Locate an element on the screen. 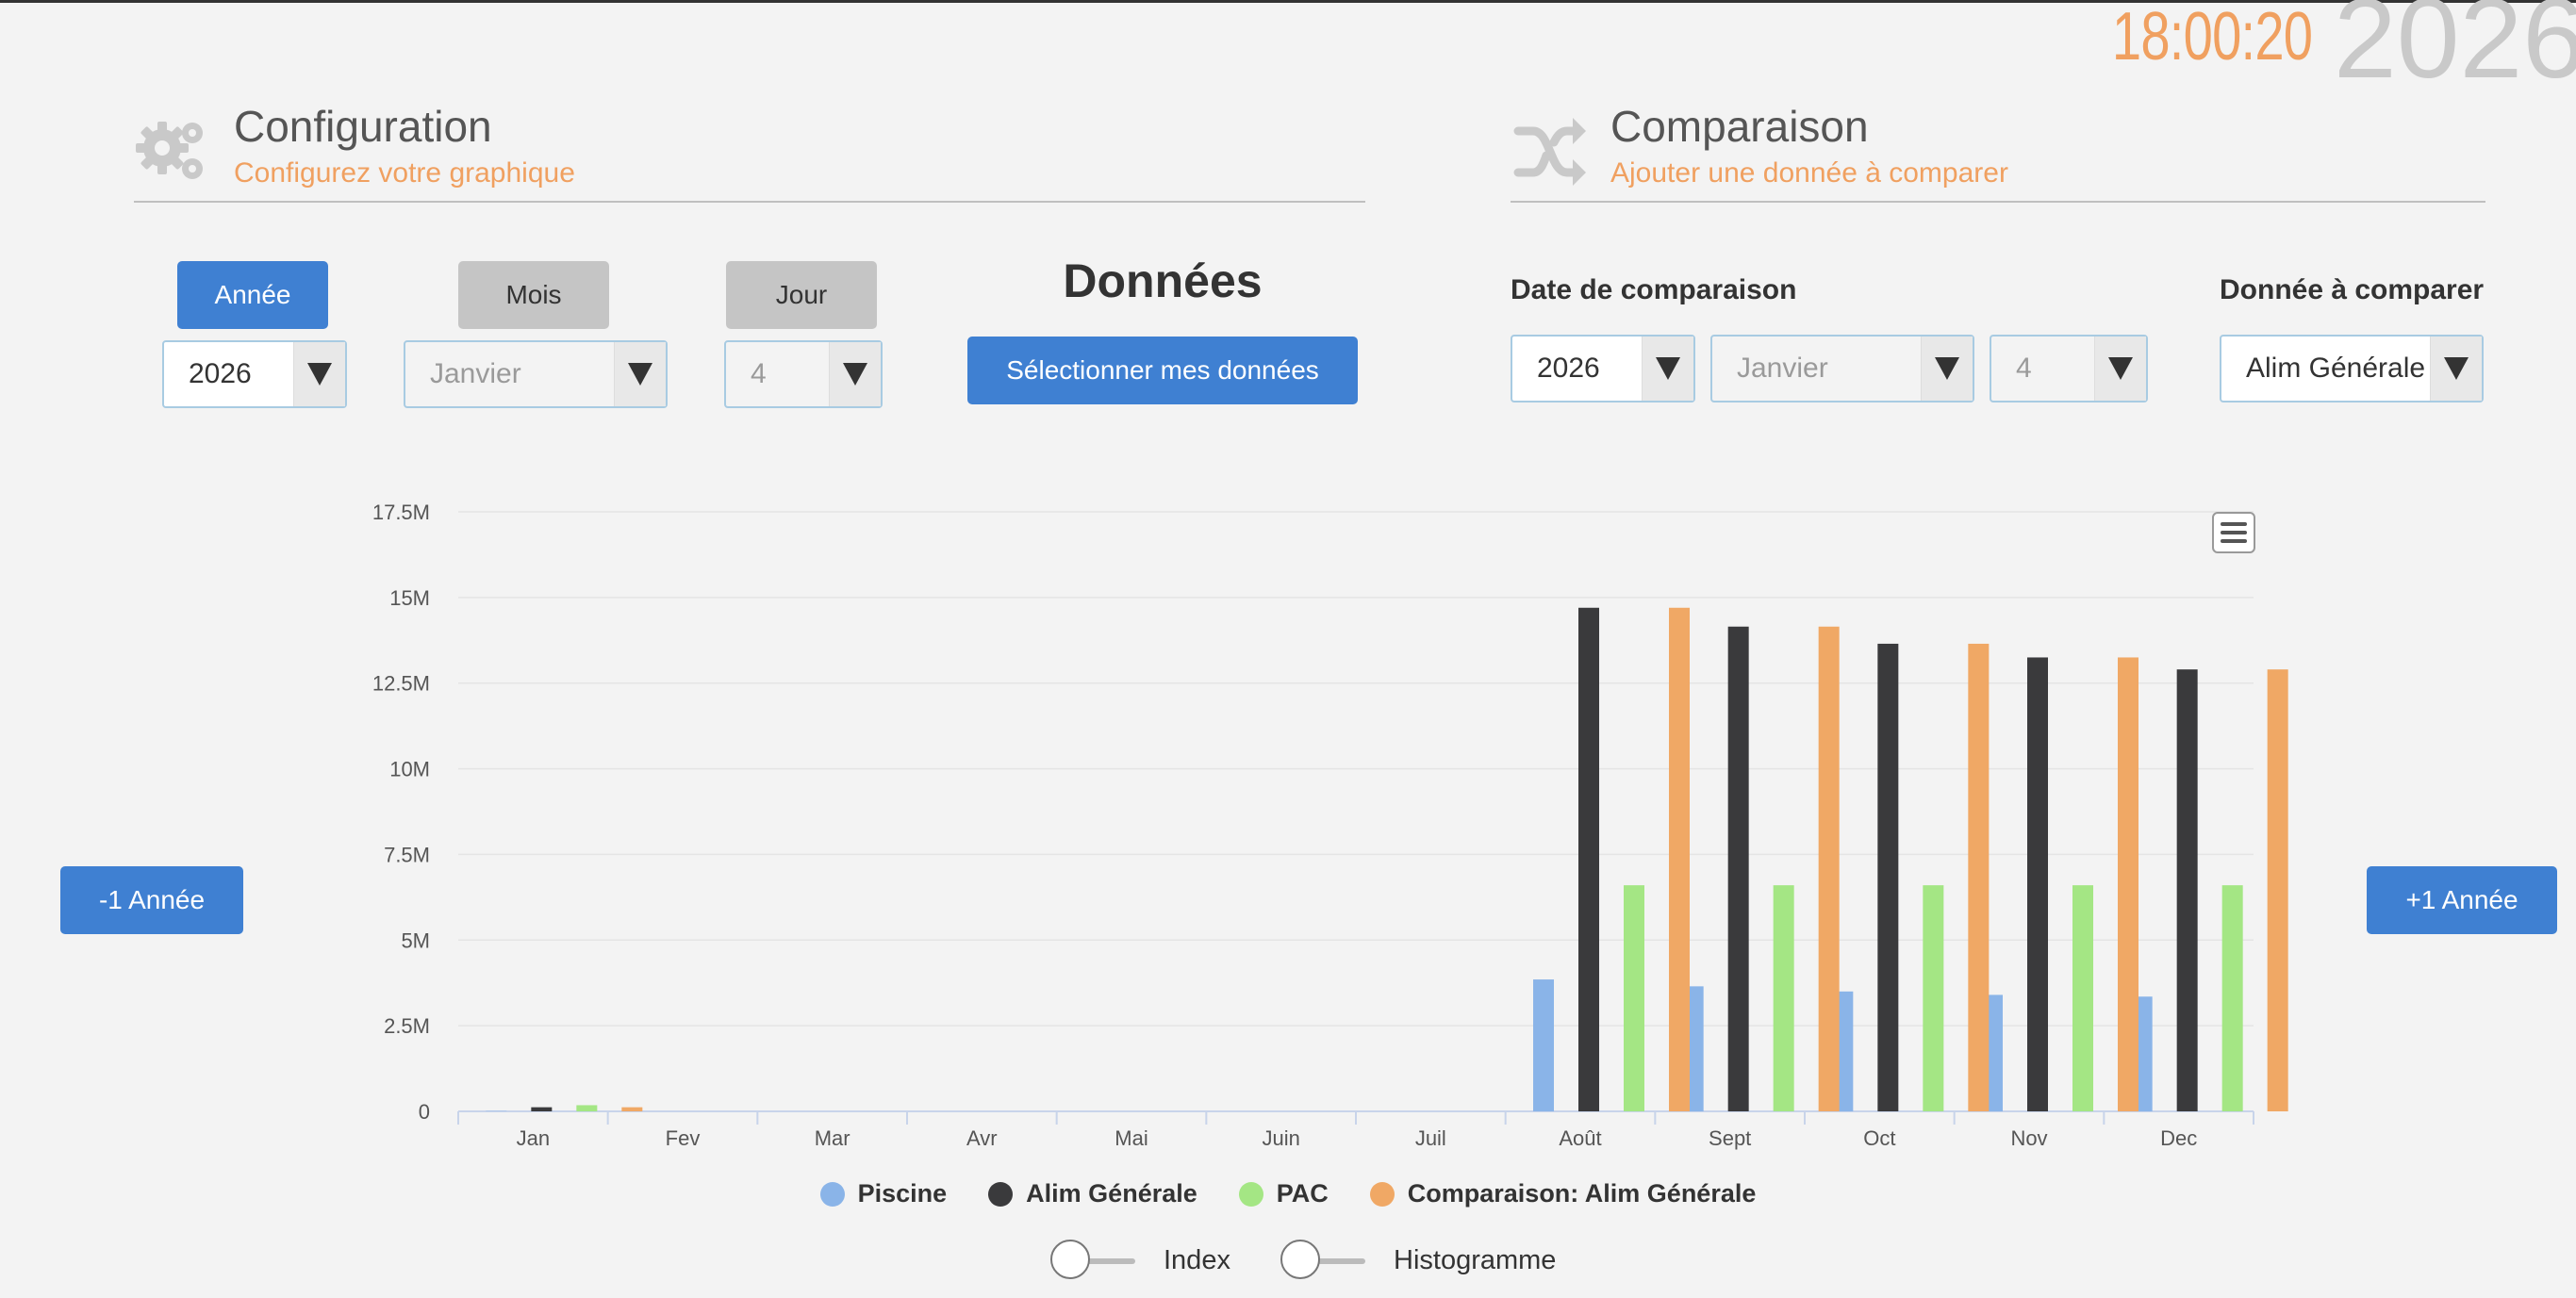 The height and width of the screenshot is (1298, 2576). day-select: 4 is located at coordinates (803, 374).